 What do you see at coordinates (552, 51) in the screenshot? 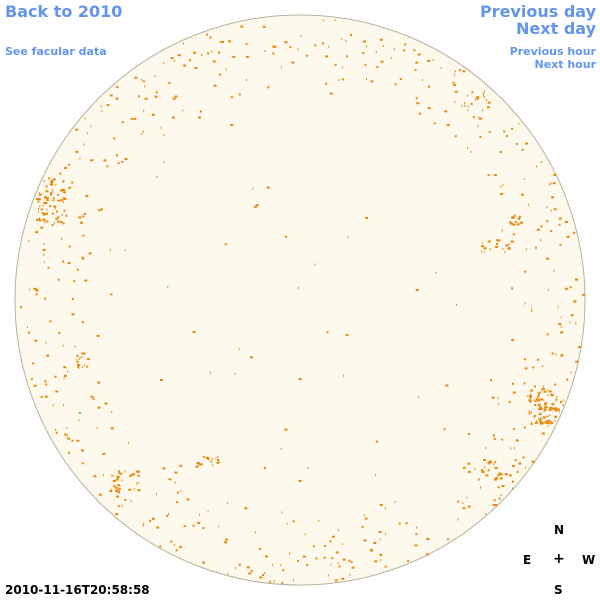
I see `previous-hour-link: Previous hour` at bounding box center [552, 51].